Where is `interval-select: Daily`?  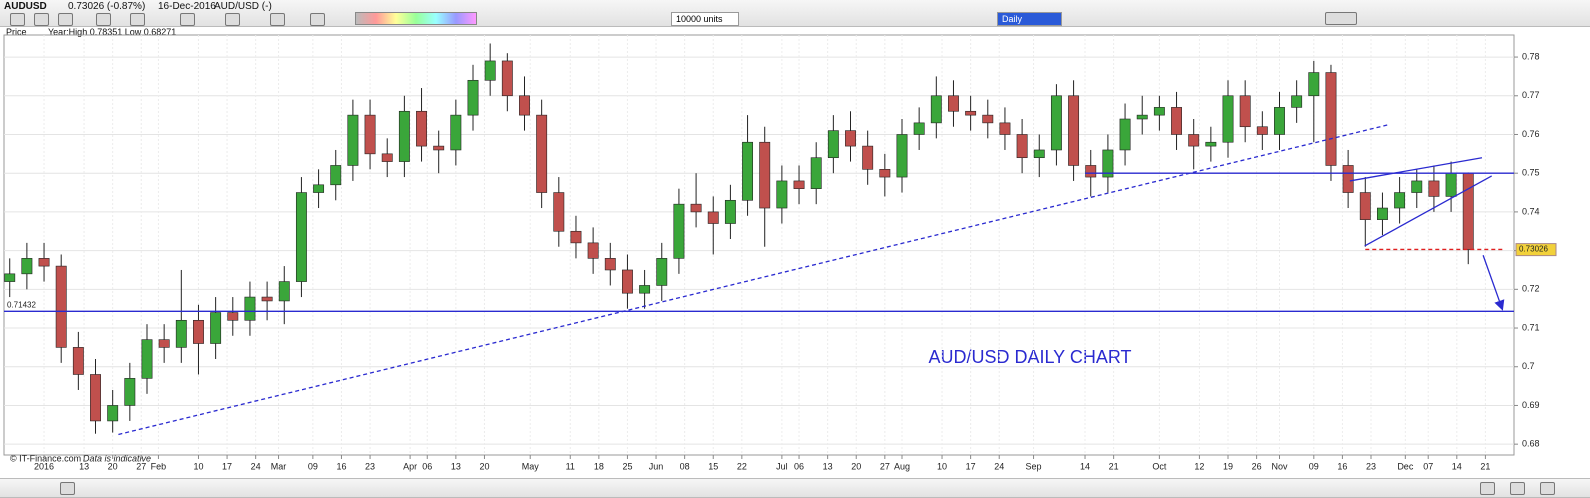
interval-select: Daily is located at coordinates (1029, 19).